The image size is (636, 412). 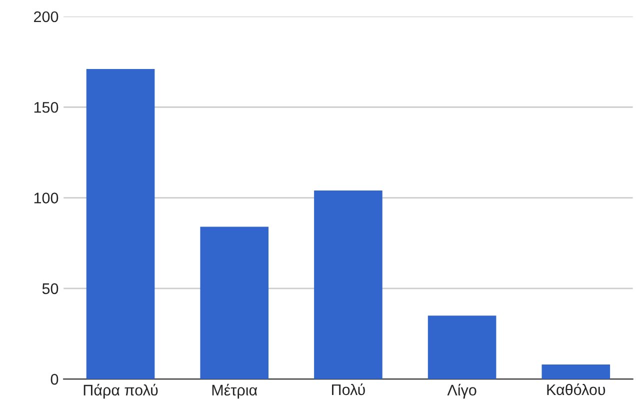 I want to click on x-tick-label: Λίγο, so click(x=461, y=391).